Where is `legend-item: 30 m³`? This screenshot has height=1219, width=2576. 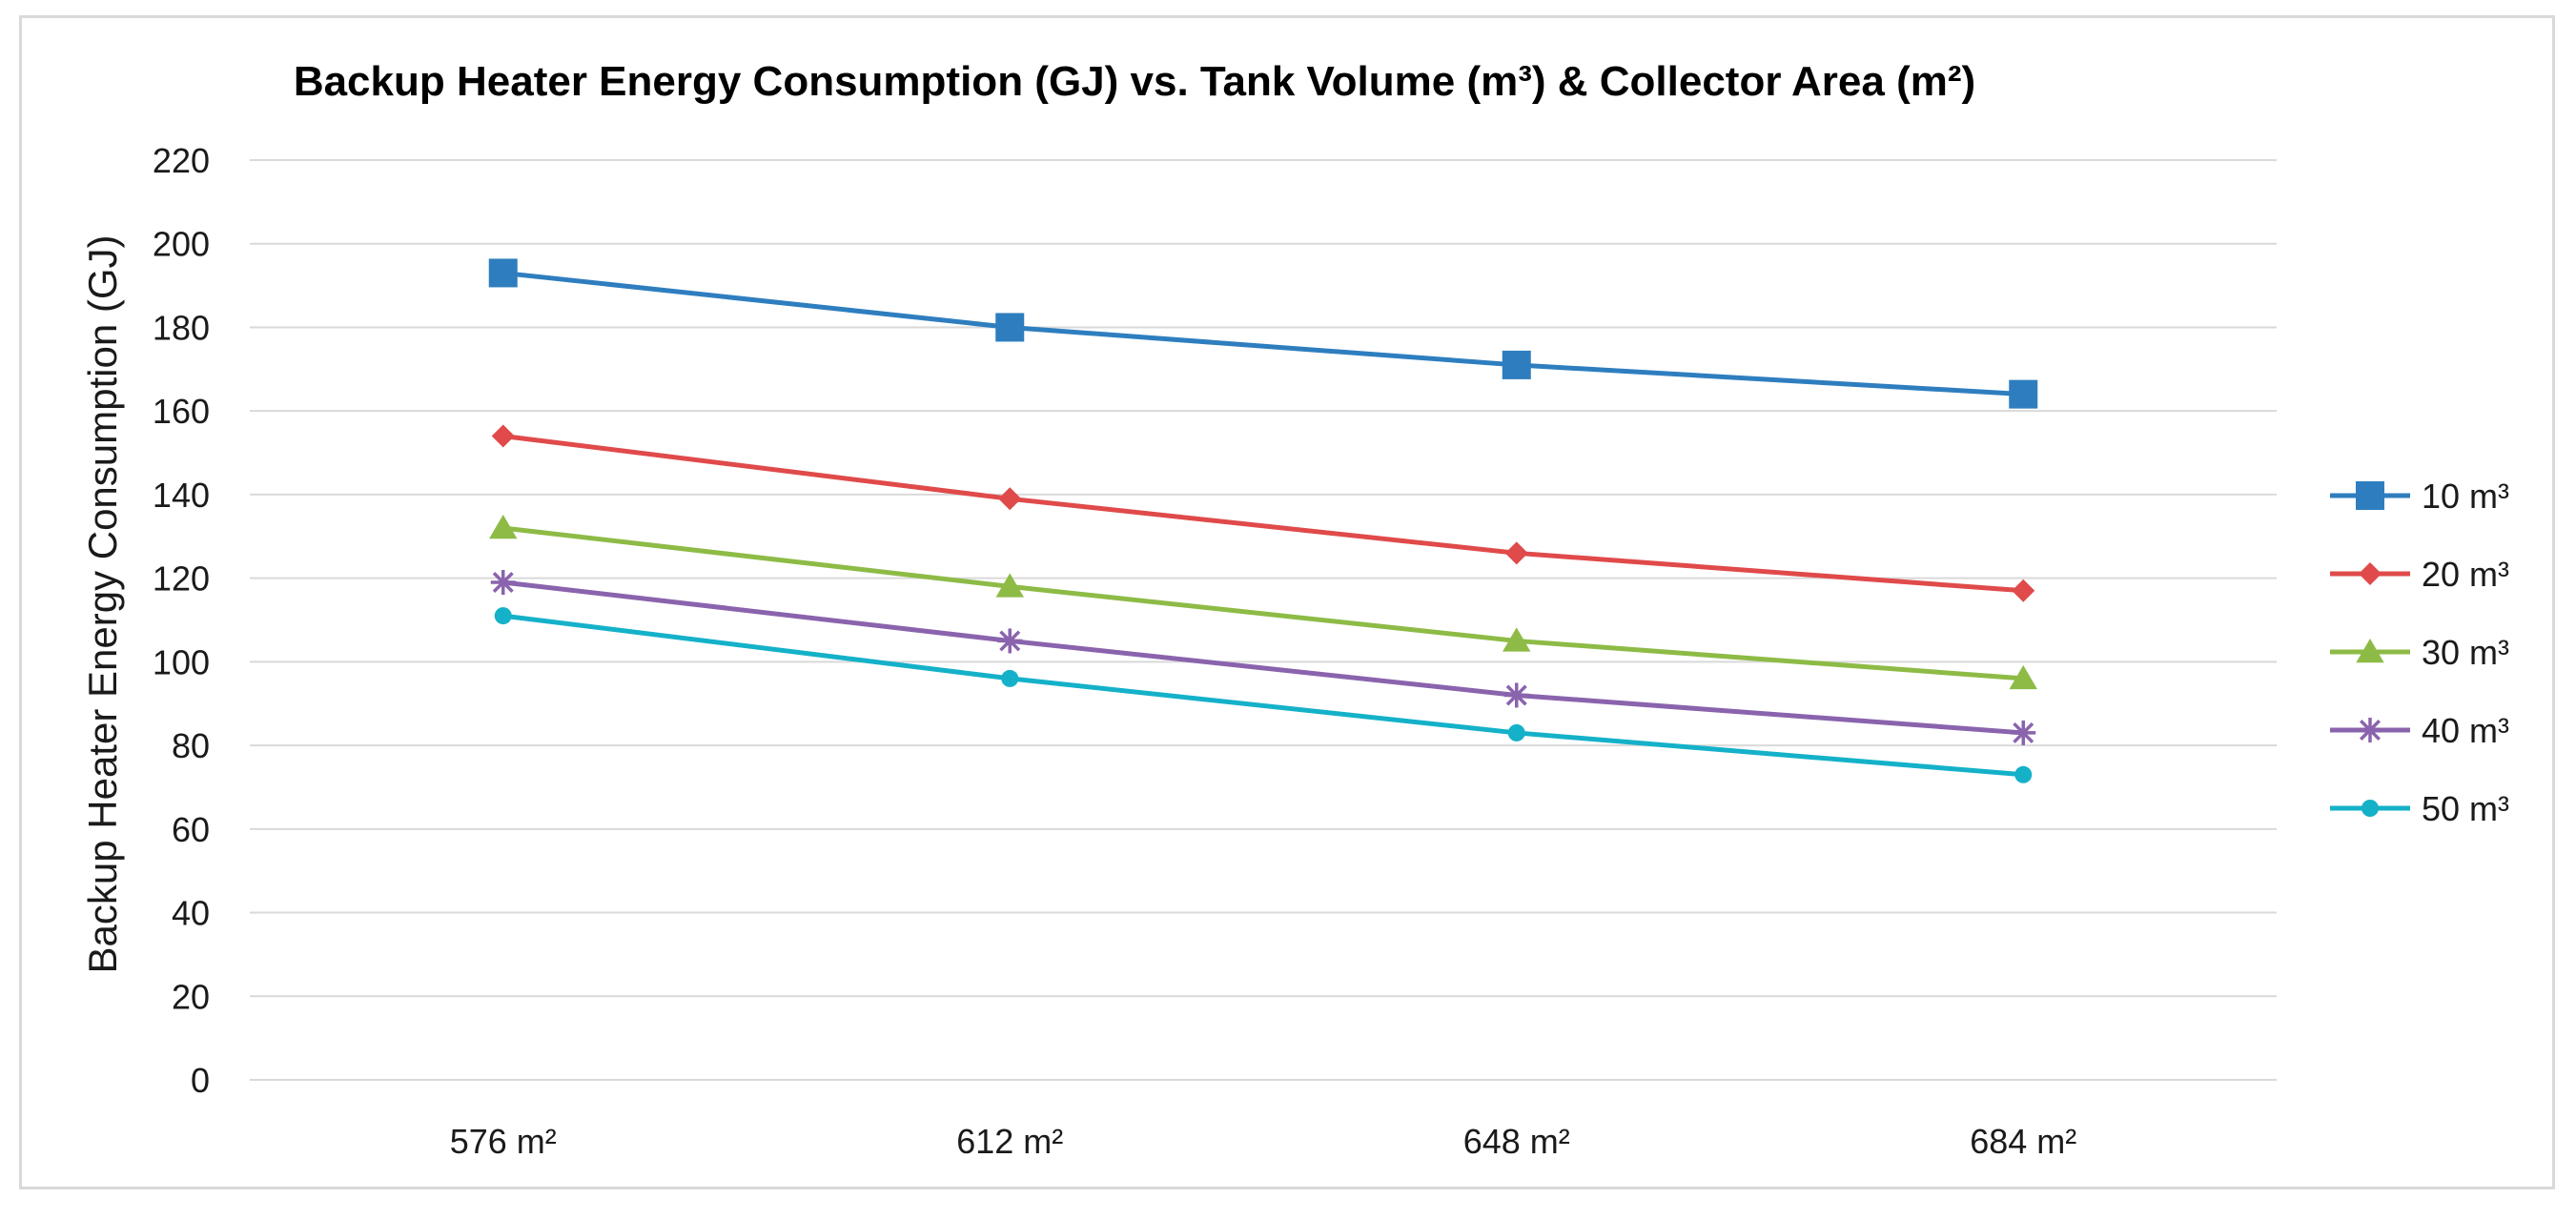 legend-item: 30 m³ is located at coordinates (2419, 652).